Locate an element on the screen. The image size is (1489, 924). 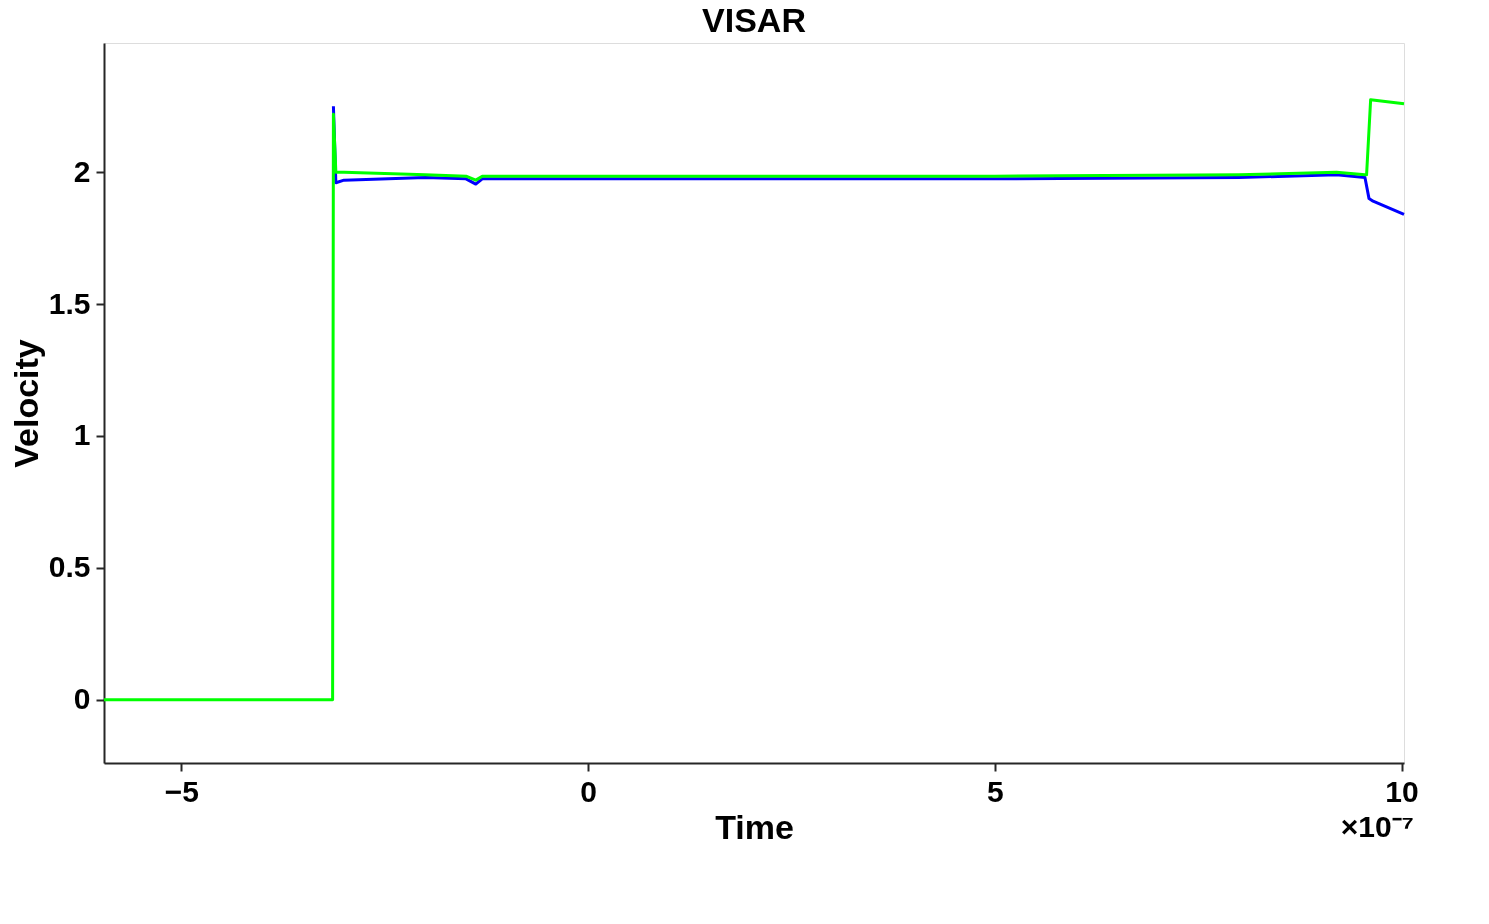
chart-title: VISAR is located at coordinates (754, 20).